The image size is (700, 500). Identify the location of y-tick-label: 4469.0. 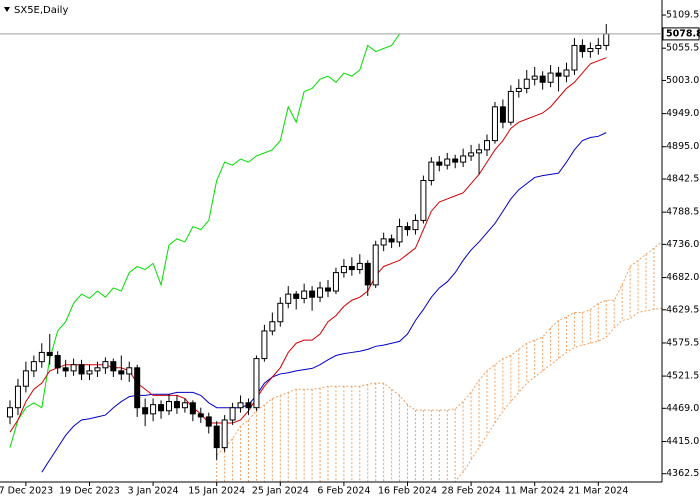
(682, 408).